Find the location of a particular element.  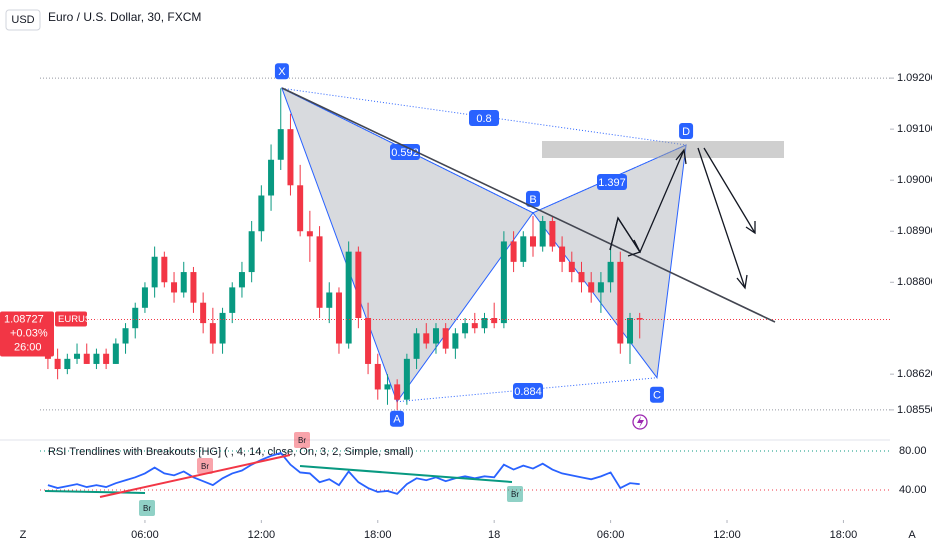

pattern-point-label: C is located at coordinates (657, 396).